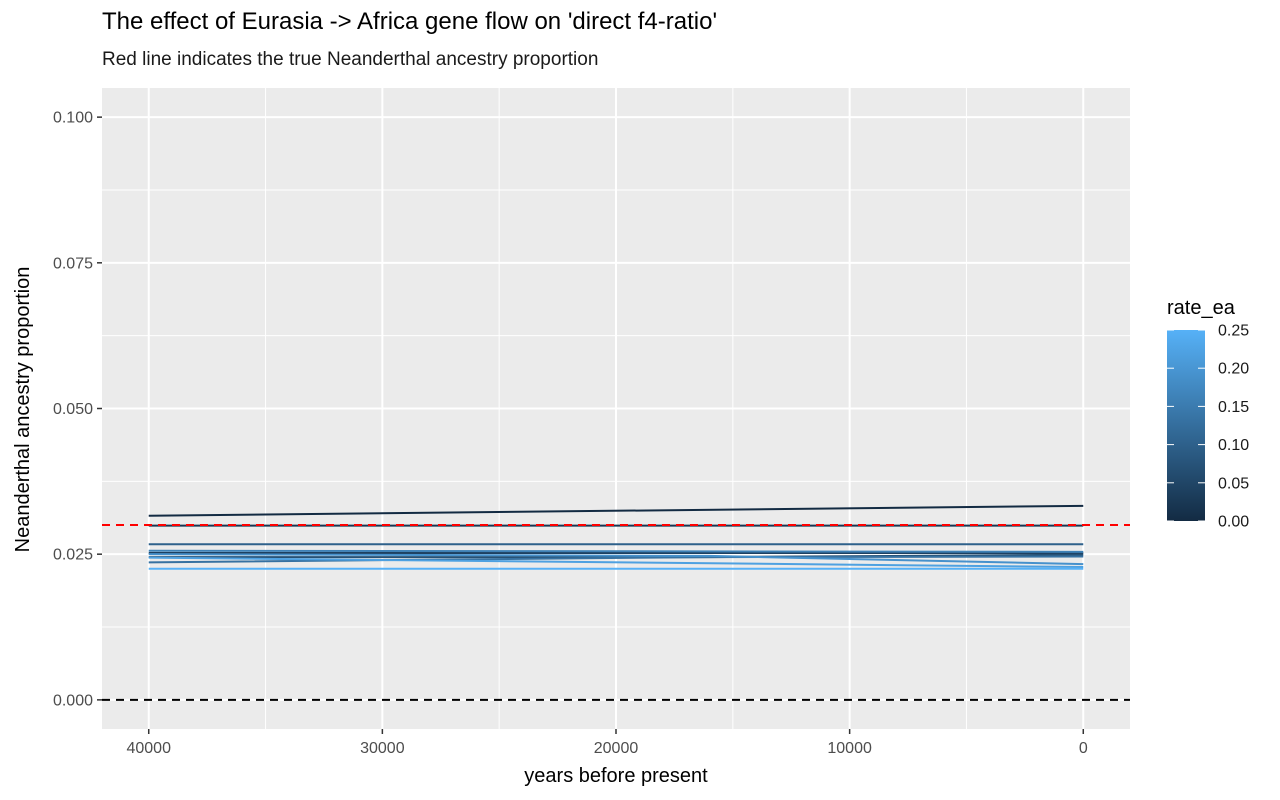 Image resolution: width=1280 pixels, height=800 pixels. I want to click on legend-label: 0.05, so click(1233, 483).